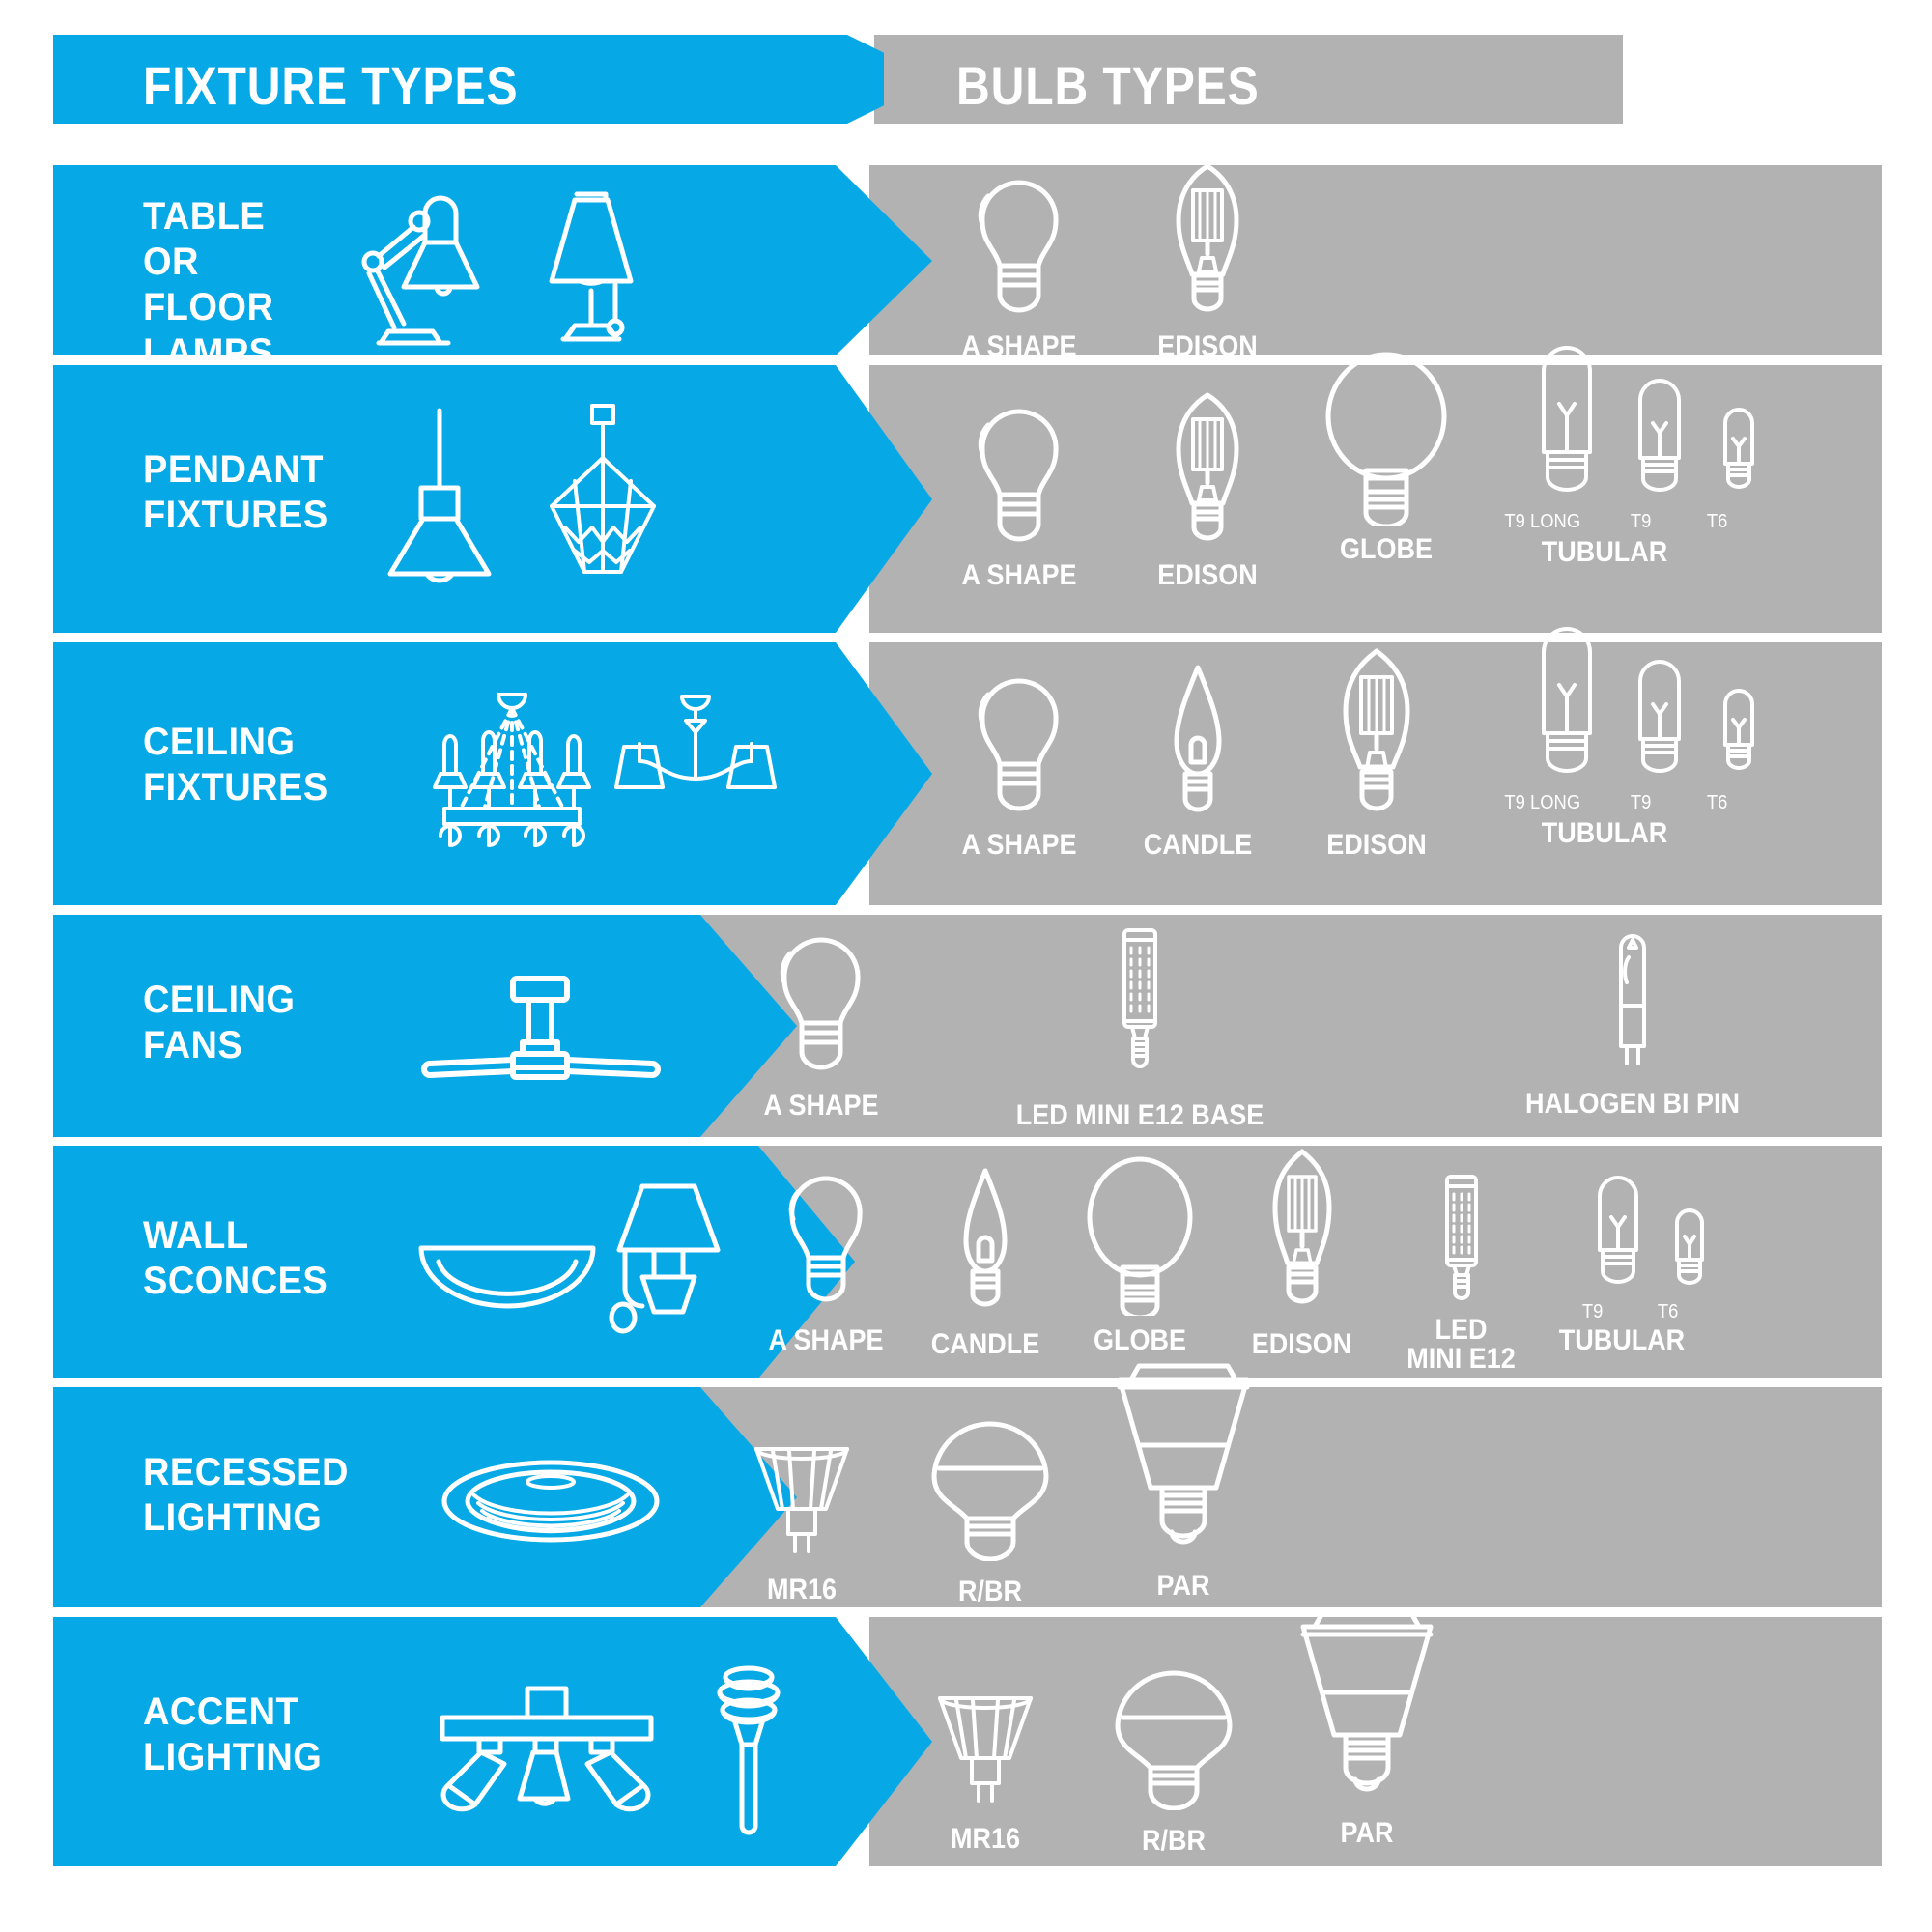 This screenshot has height=1932, width=1932. Describe the element at coordinates (748, 1750) in the screenshot. I see `path-light-icon` at that location.